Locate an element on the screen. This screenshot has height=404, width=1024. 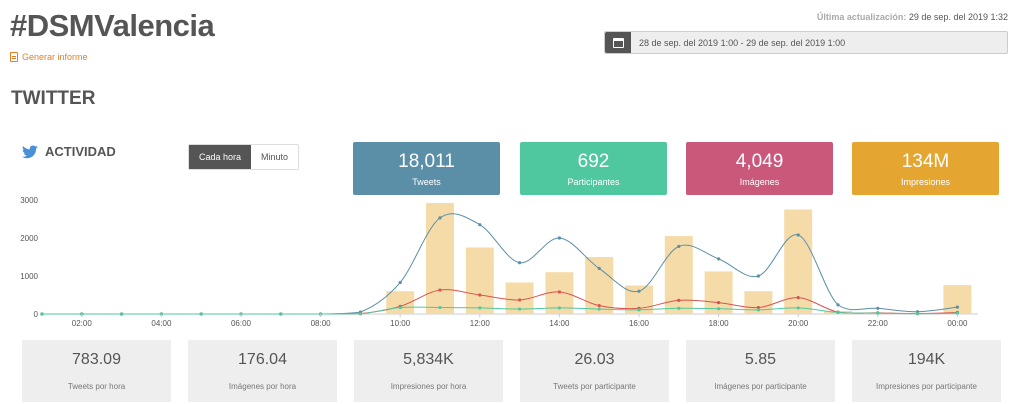
x-tick-label: 08:00 is located at coordinates (321, 323).